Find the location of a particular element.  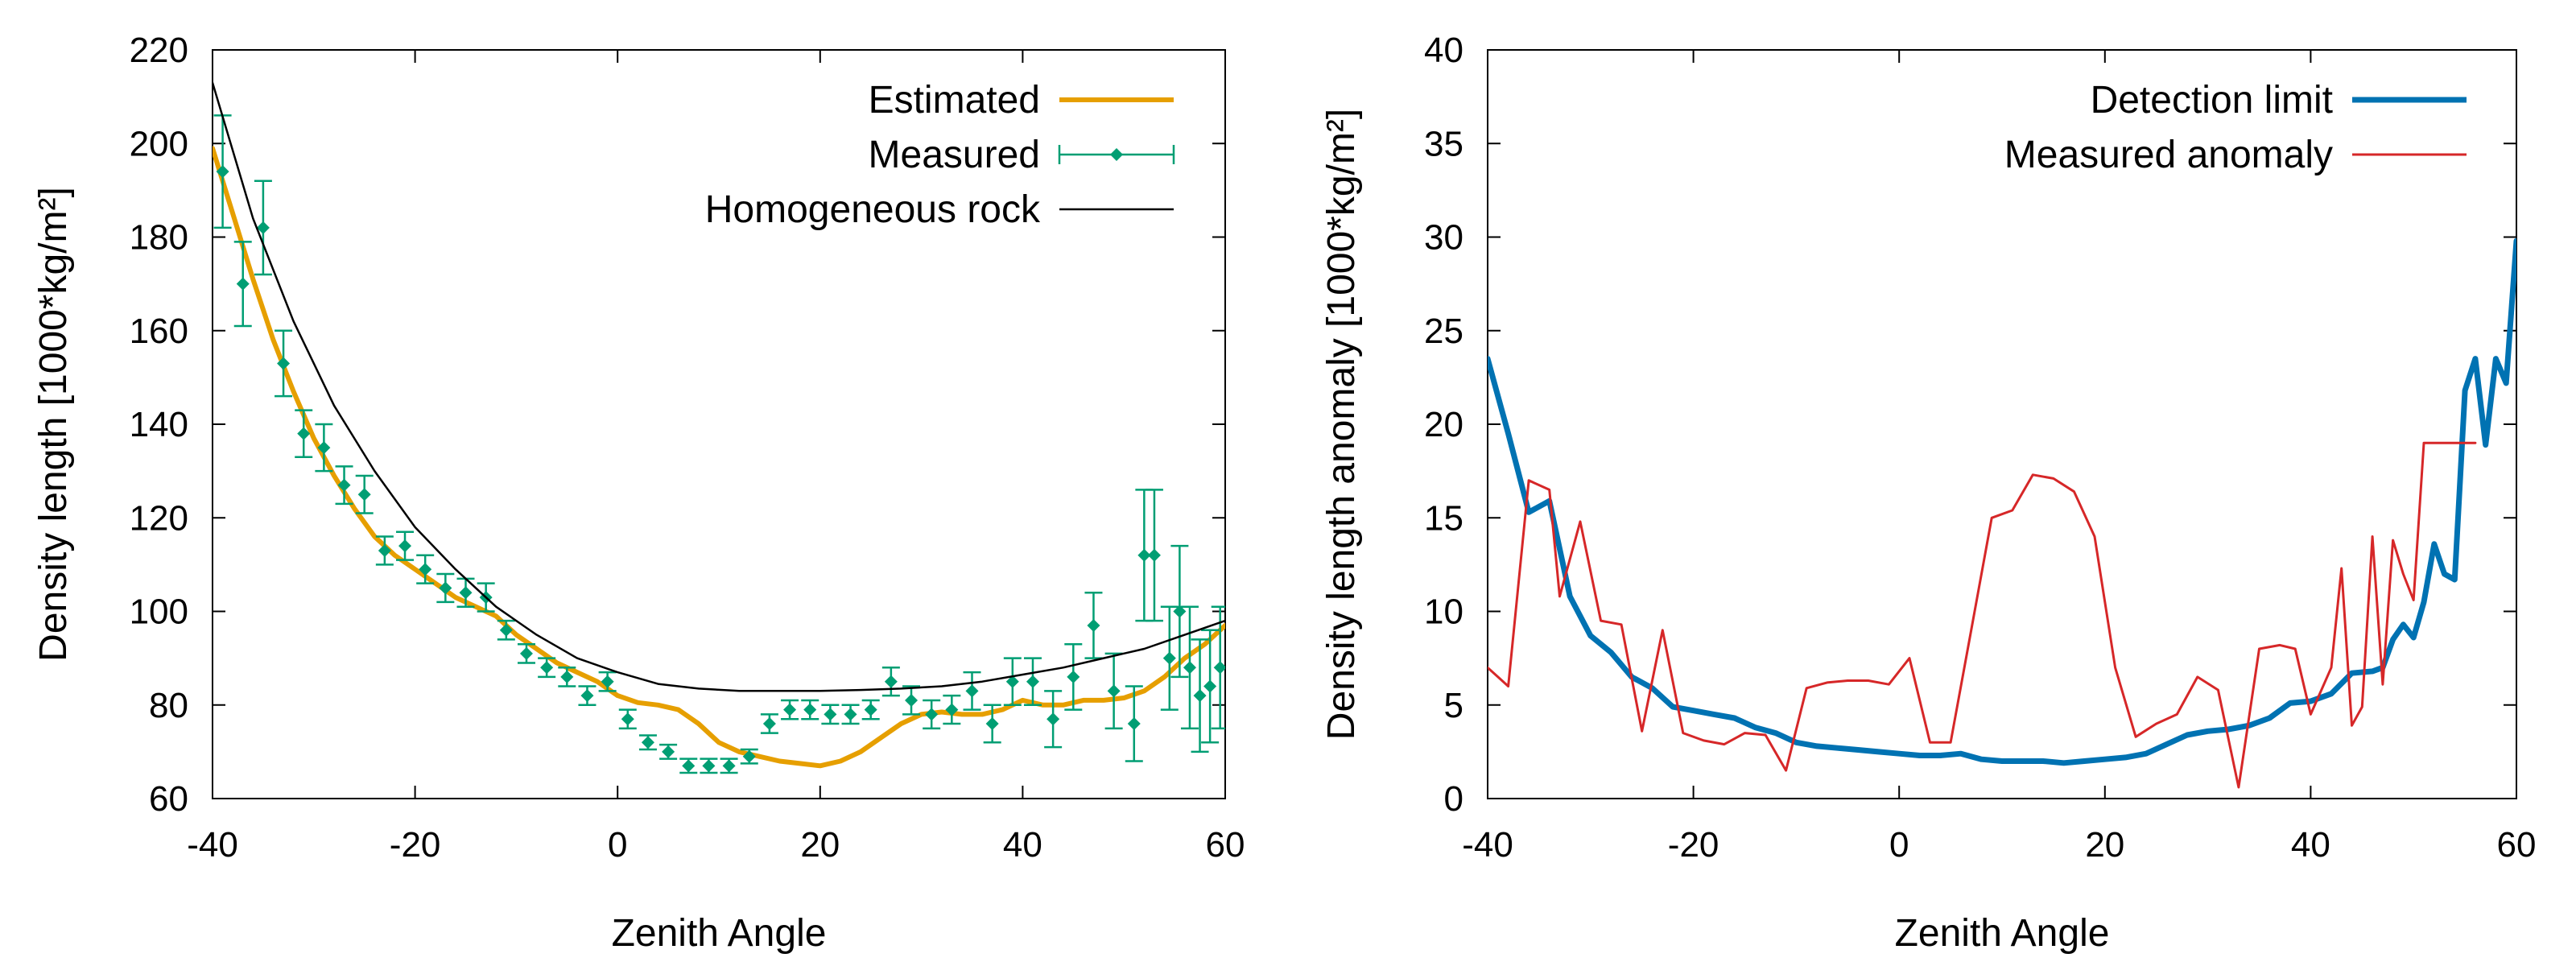

y-tick-label: 180 is located at coordinates (159, 238).